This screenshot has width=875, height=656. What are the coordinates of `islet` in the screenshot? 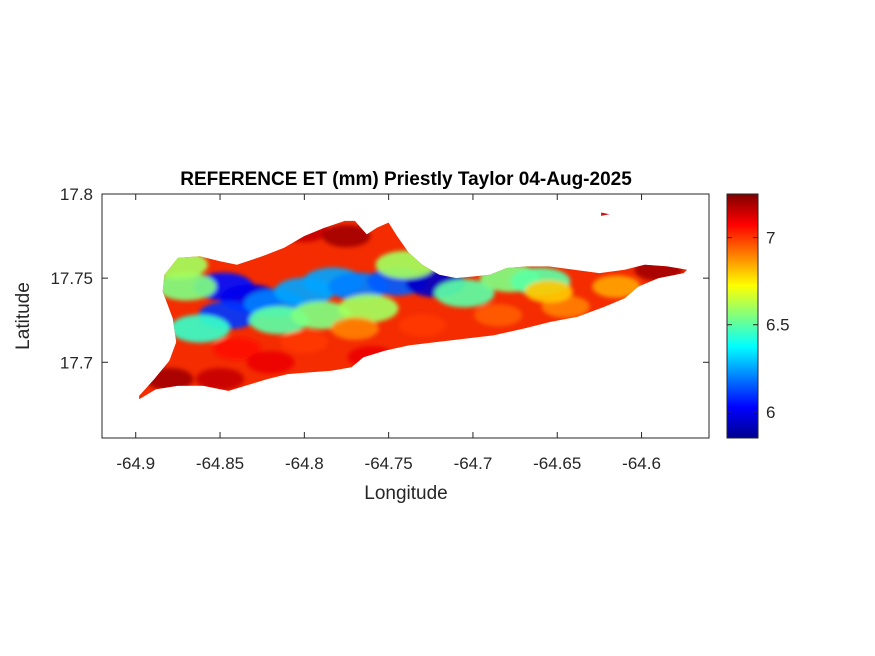 It's located at (605, 214).